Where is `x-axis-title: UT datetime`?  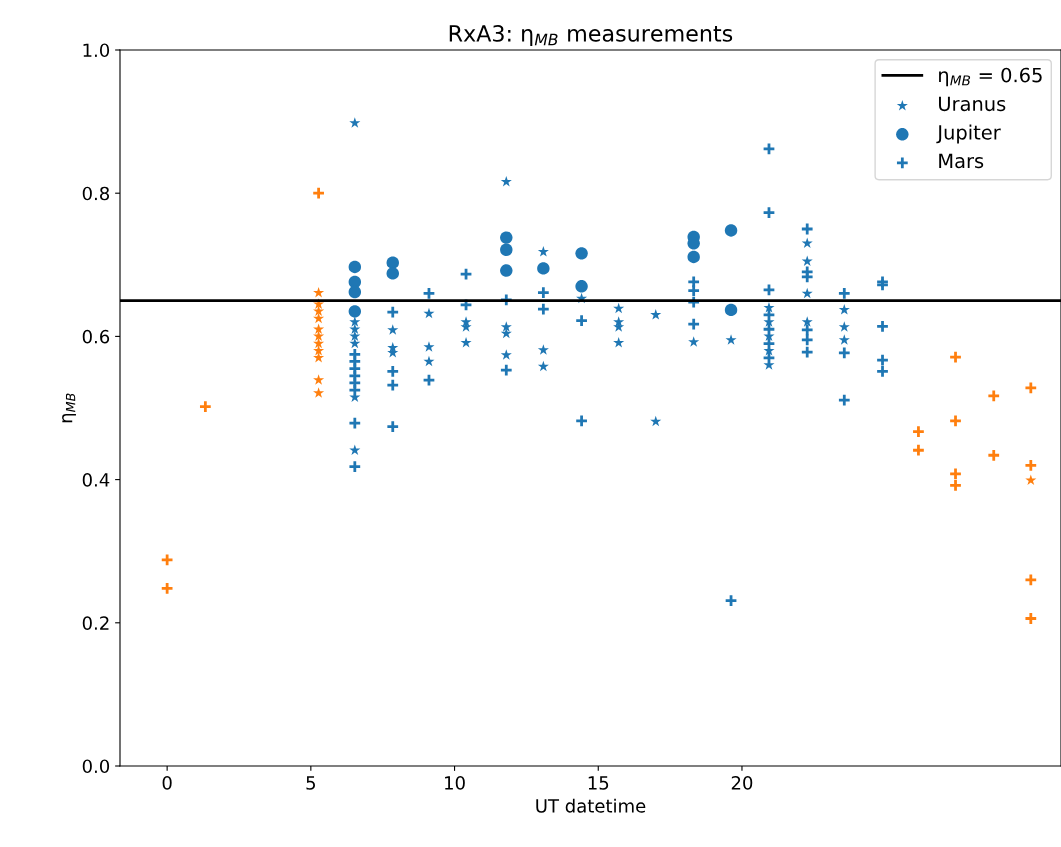
x-axis-title: UT datetime is located at coordinates (591, 805).